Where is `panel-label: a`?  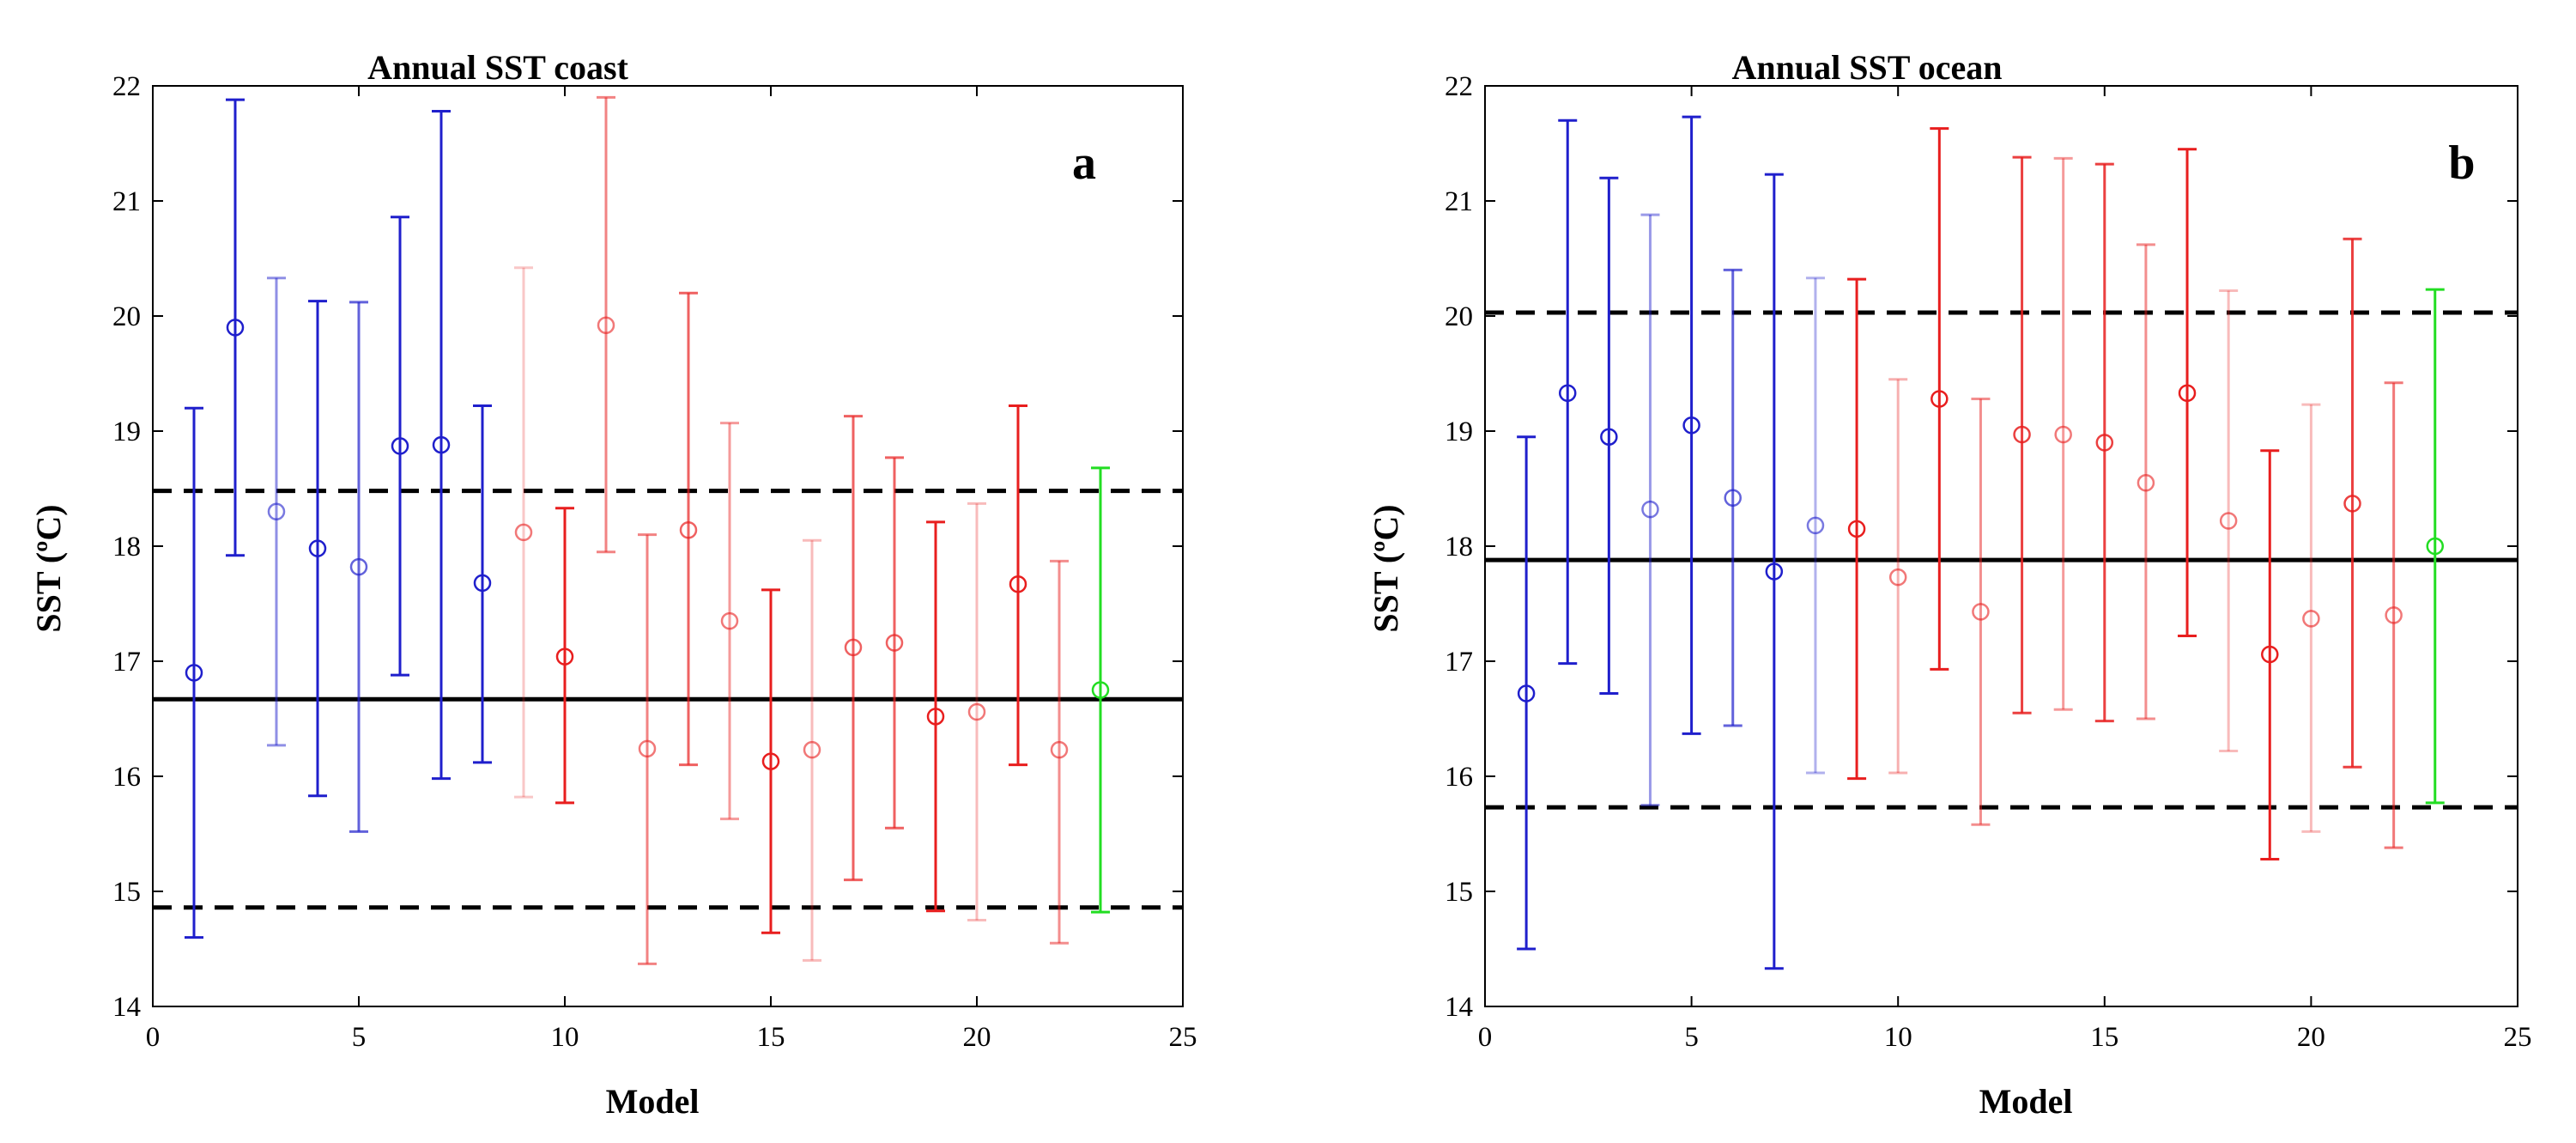
panel-label: a is located at coordinates (1084, 163).